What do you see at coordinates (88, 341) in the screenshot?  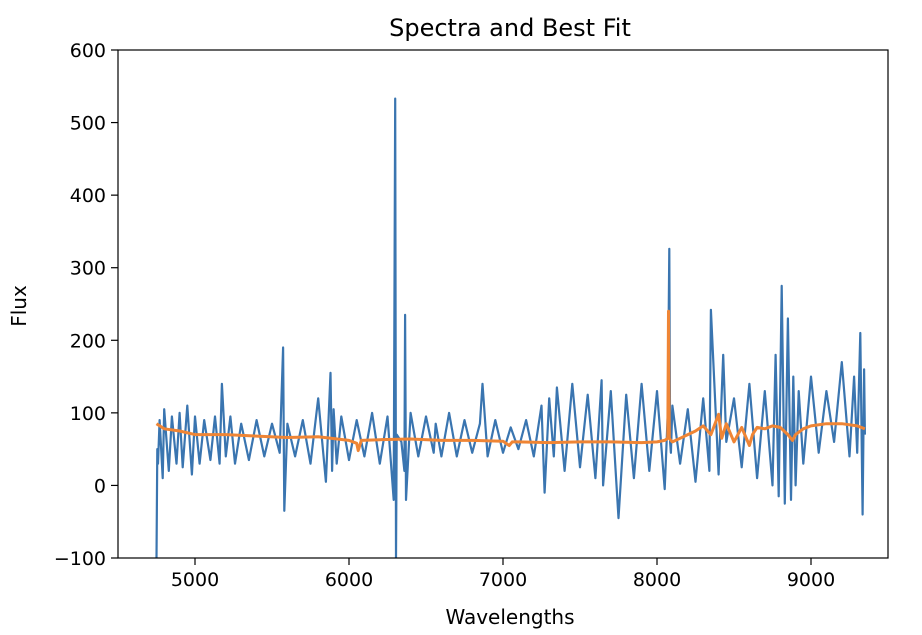 I see `y-tick-label: 200` at bounding box center [88, 341].